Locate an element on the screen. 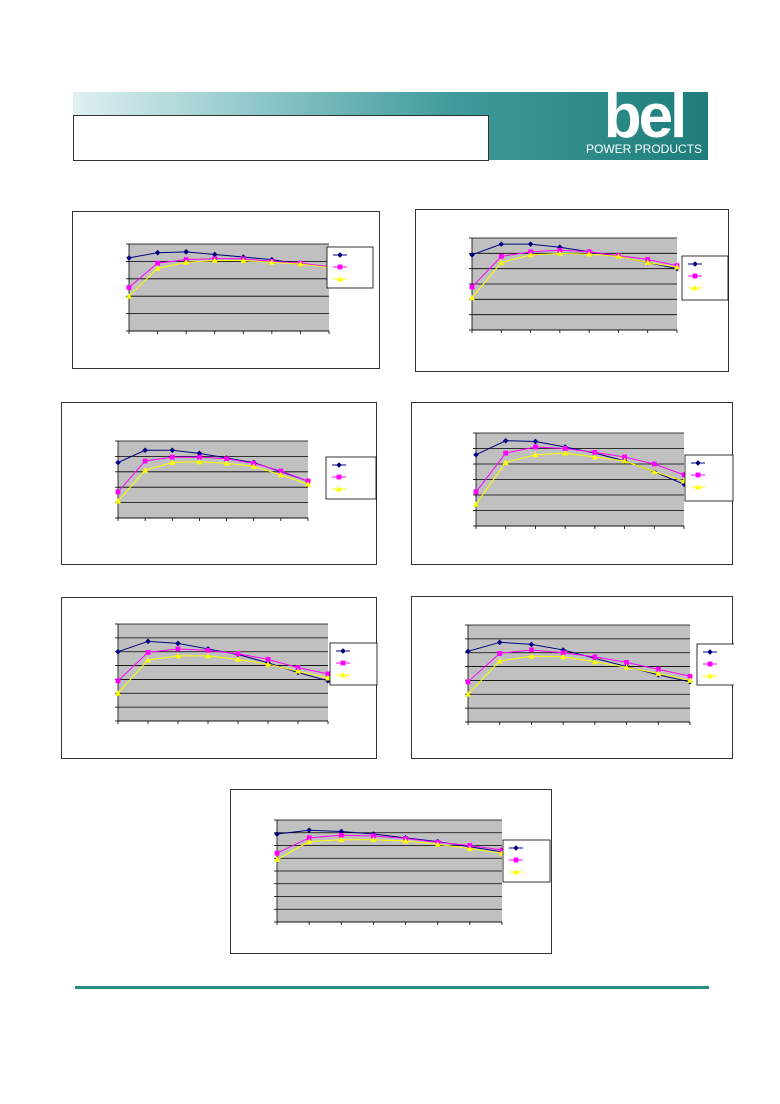 Image resolution: width=780 pixels, height=1104 pixels. series-1-line is located at coordinates (389, 841).